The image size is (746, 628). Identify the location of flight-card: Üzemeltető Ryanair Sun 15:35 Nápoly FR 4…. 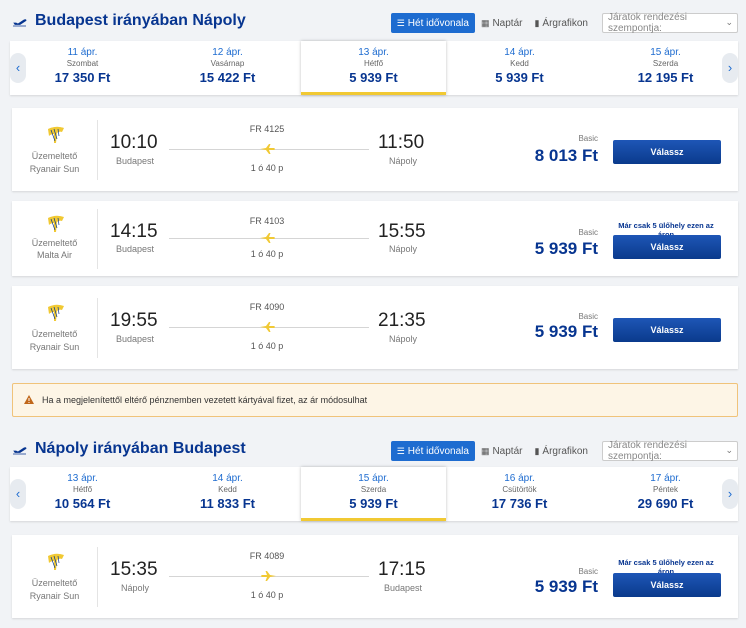
(375, 576).